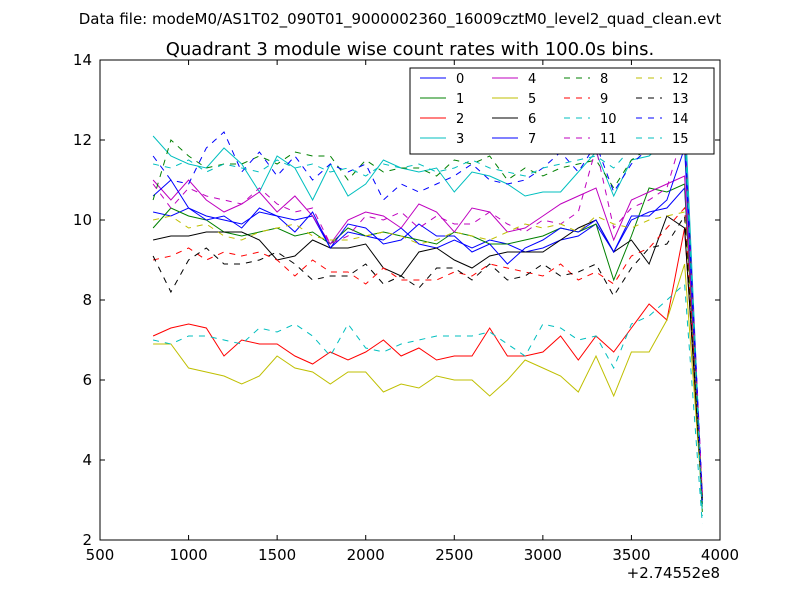 Image resolution: width=800 pixels, height=600 pixels. What do you see at coordinates (460, 139) in the screenshot?
I see `legend-label-3: 3` at bounding box center [460, 139].